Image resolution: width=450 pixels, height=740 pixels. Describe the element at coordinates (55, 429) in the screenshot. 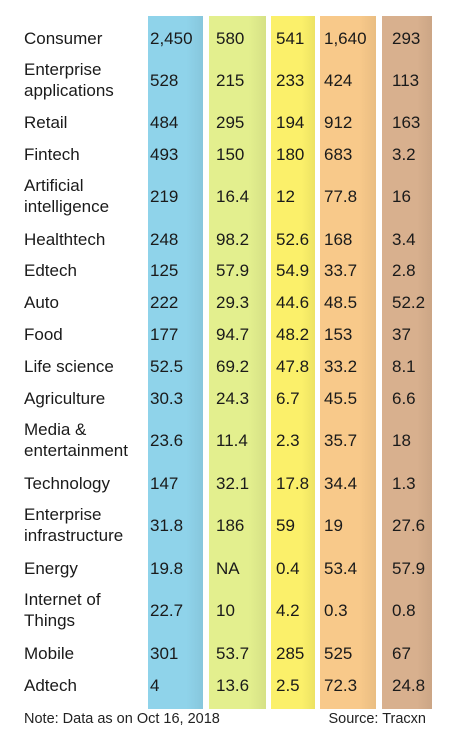

I see `row-label-line: Media &` at that location.